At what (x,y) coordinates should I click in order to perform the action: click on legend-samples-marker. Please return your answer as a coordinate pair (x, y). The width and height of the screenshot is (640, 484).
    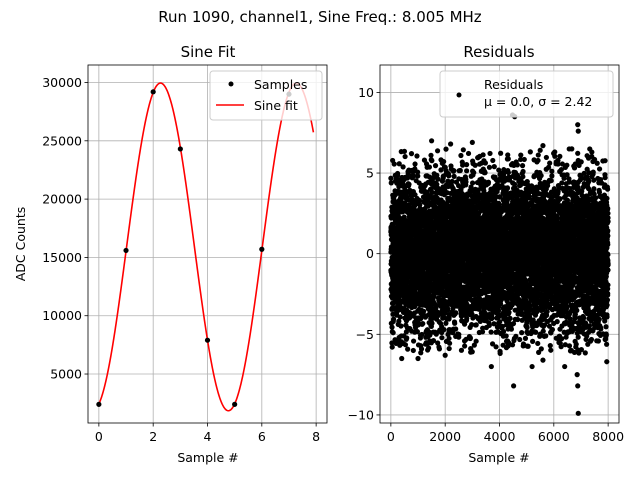
    Looking at the image, I should click on (231, 84).